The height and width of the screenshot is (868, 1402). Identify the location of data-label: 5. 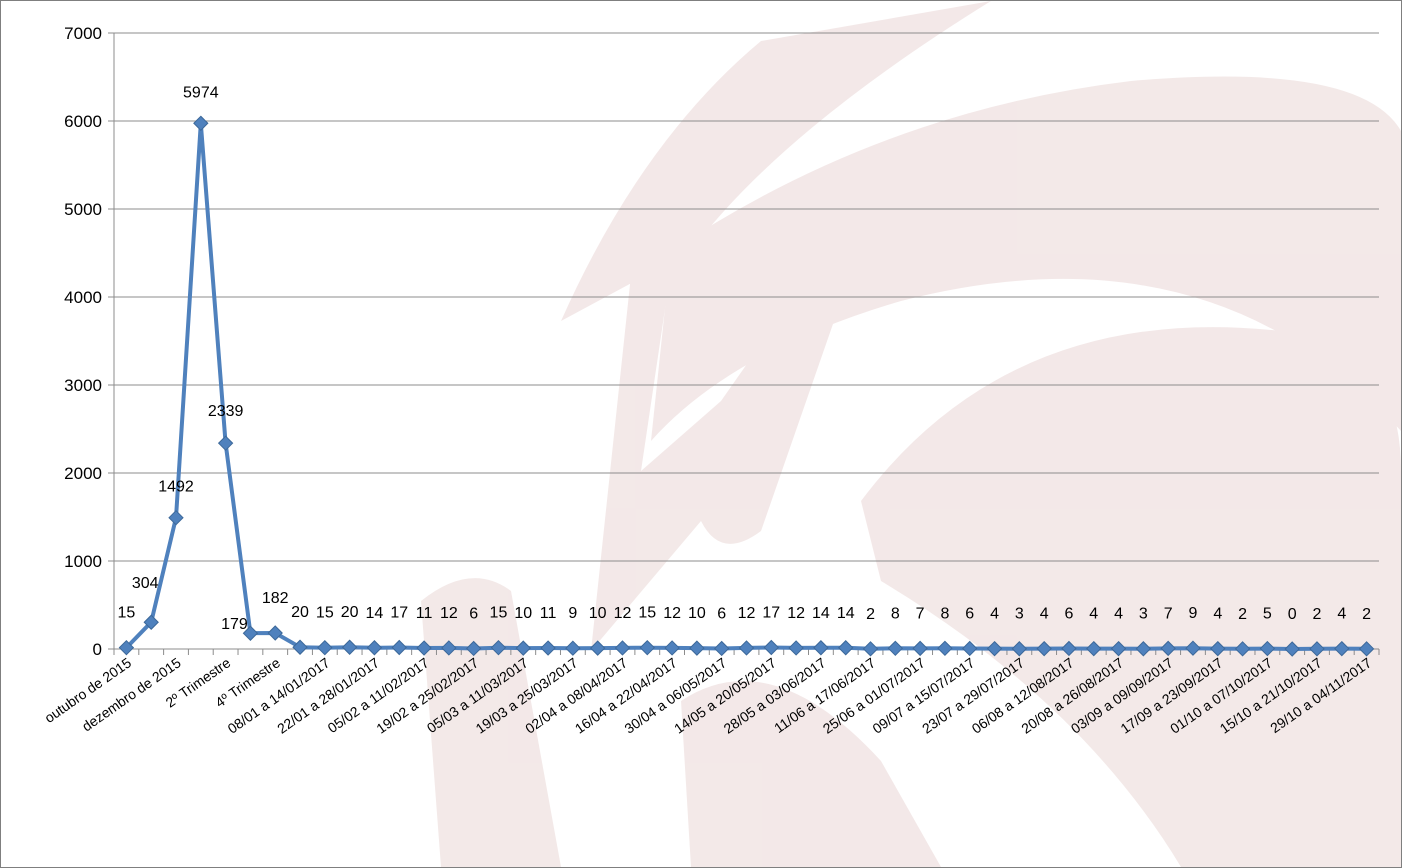
(1267, 614).